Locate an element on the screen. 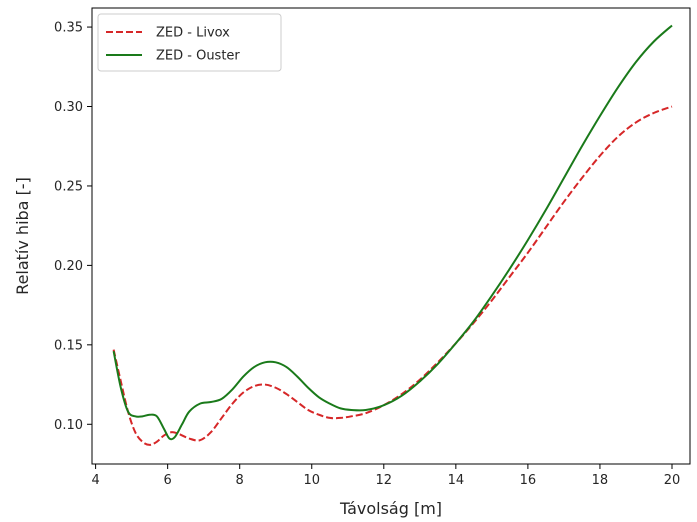 This screenshot has width=697, height=522. legend: ZED - Livox ZED - Ouster is located at coordinates (189, 42).